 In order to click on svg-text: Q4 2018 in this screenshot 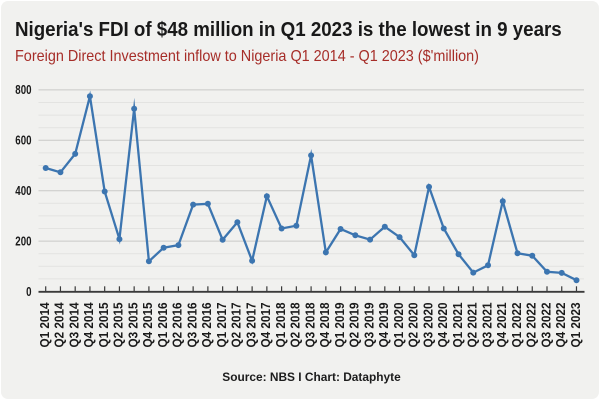, I will do `click(324, 325)`.